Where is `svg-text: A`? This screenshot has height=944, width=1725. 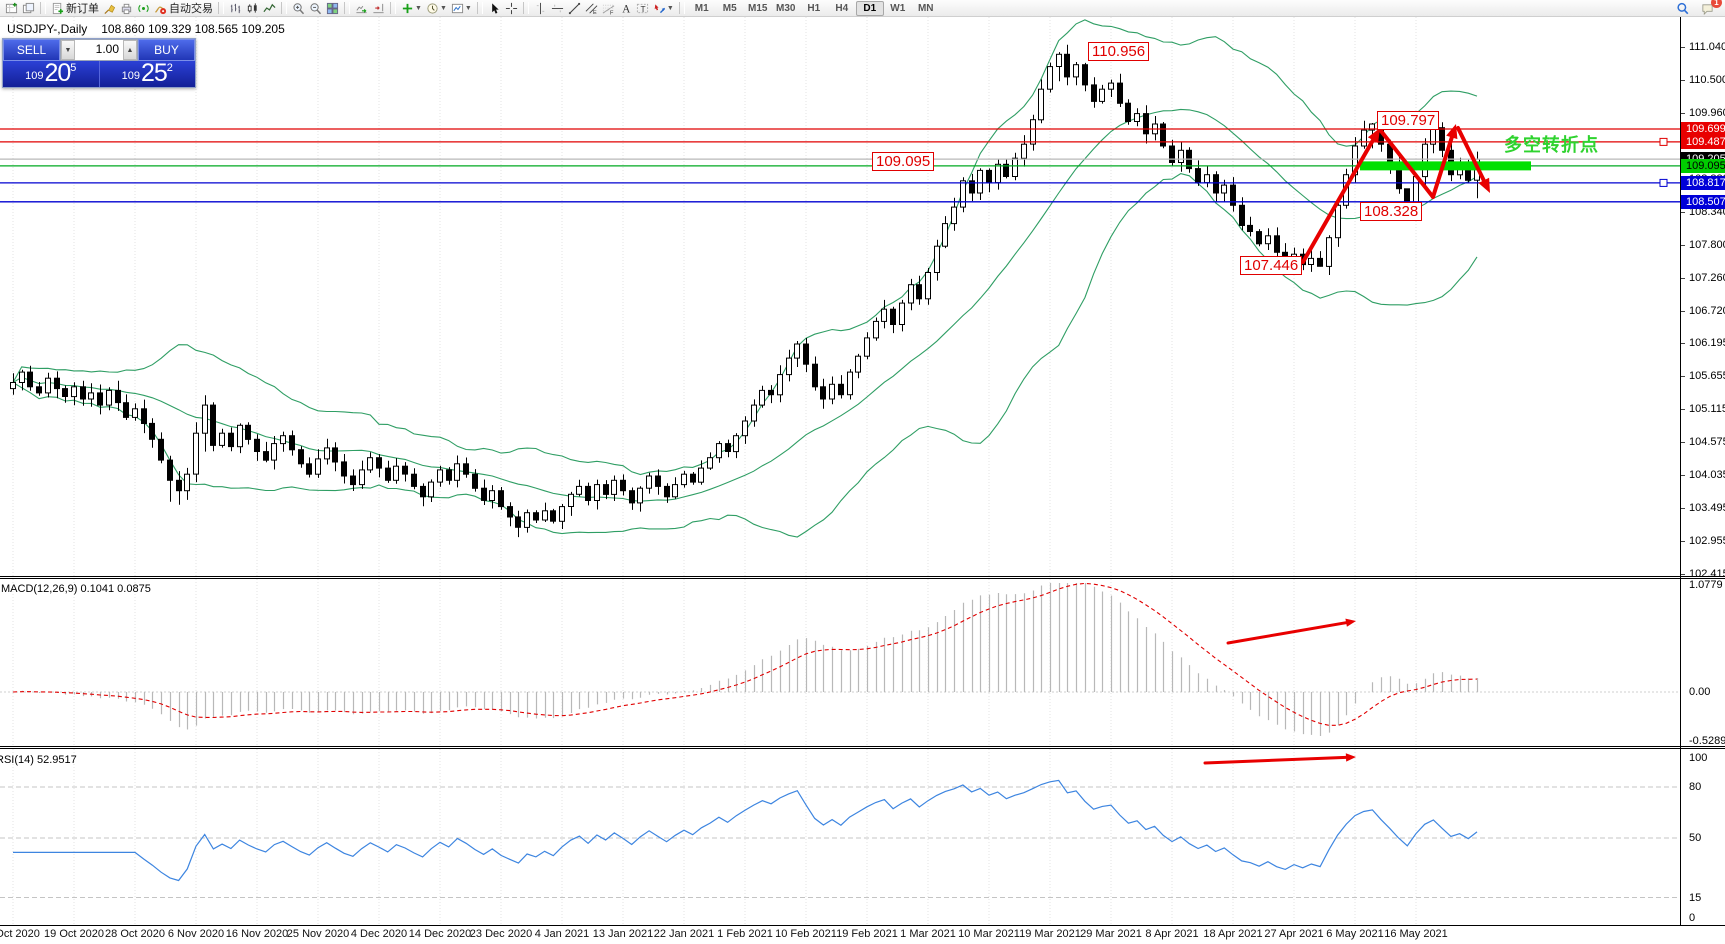 svg-text: A is located at coordinates (626, 8).